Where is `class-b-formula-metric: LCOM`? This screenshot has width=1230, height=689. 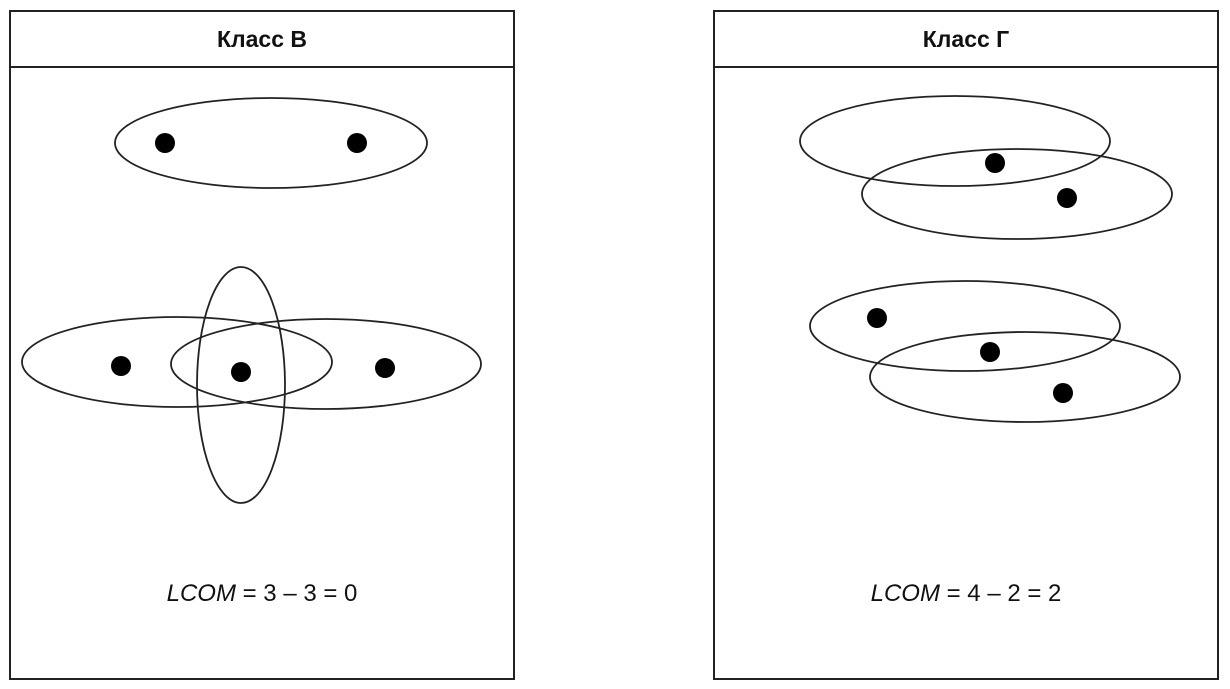
class-b-formula-metric: LCOM is located at coordinates (201, 593).